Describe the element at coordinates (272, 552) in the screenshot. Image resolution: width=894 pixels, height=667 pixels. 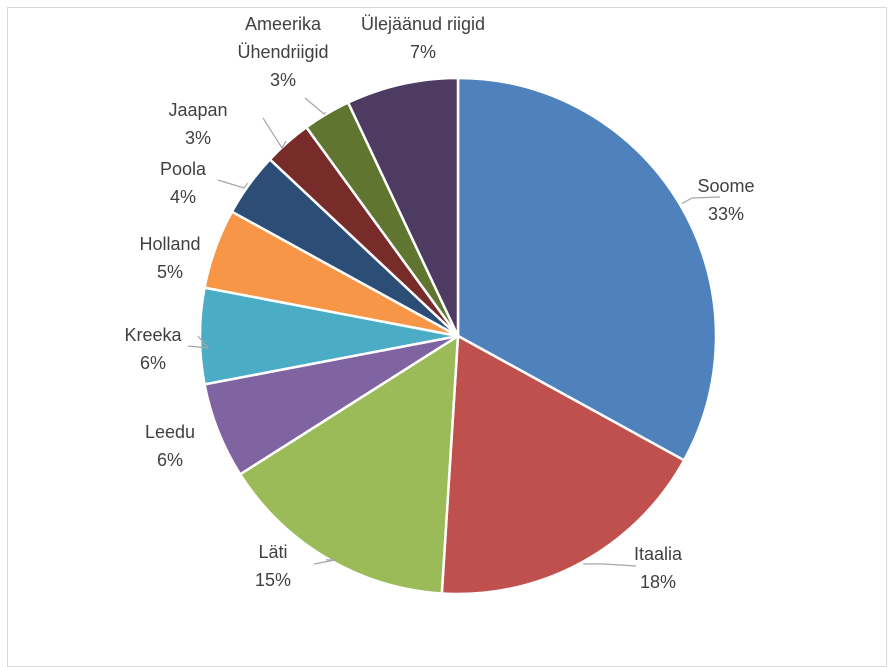
I see `data-label-category: Läti` at that location.